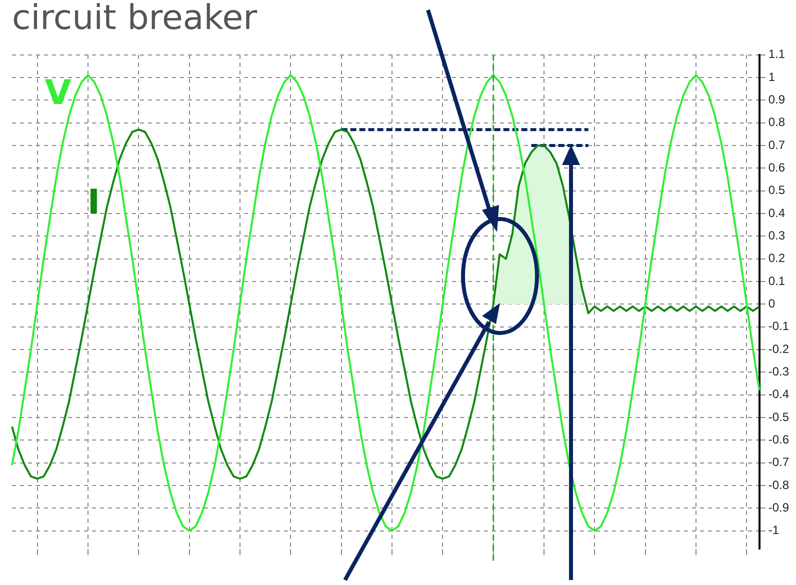  I want to click on y-tick-label: 0.9, so click(777, 99).